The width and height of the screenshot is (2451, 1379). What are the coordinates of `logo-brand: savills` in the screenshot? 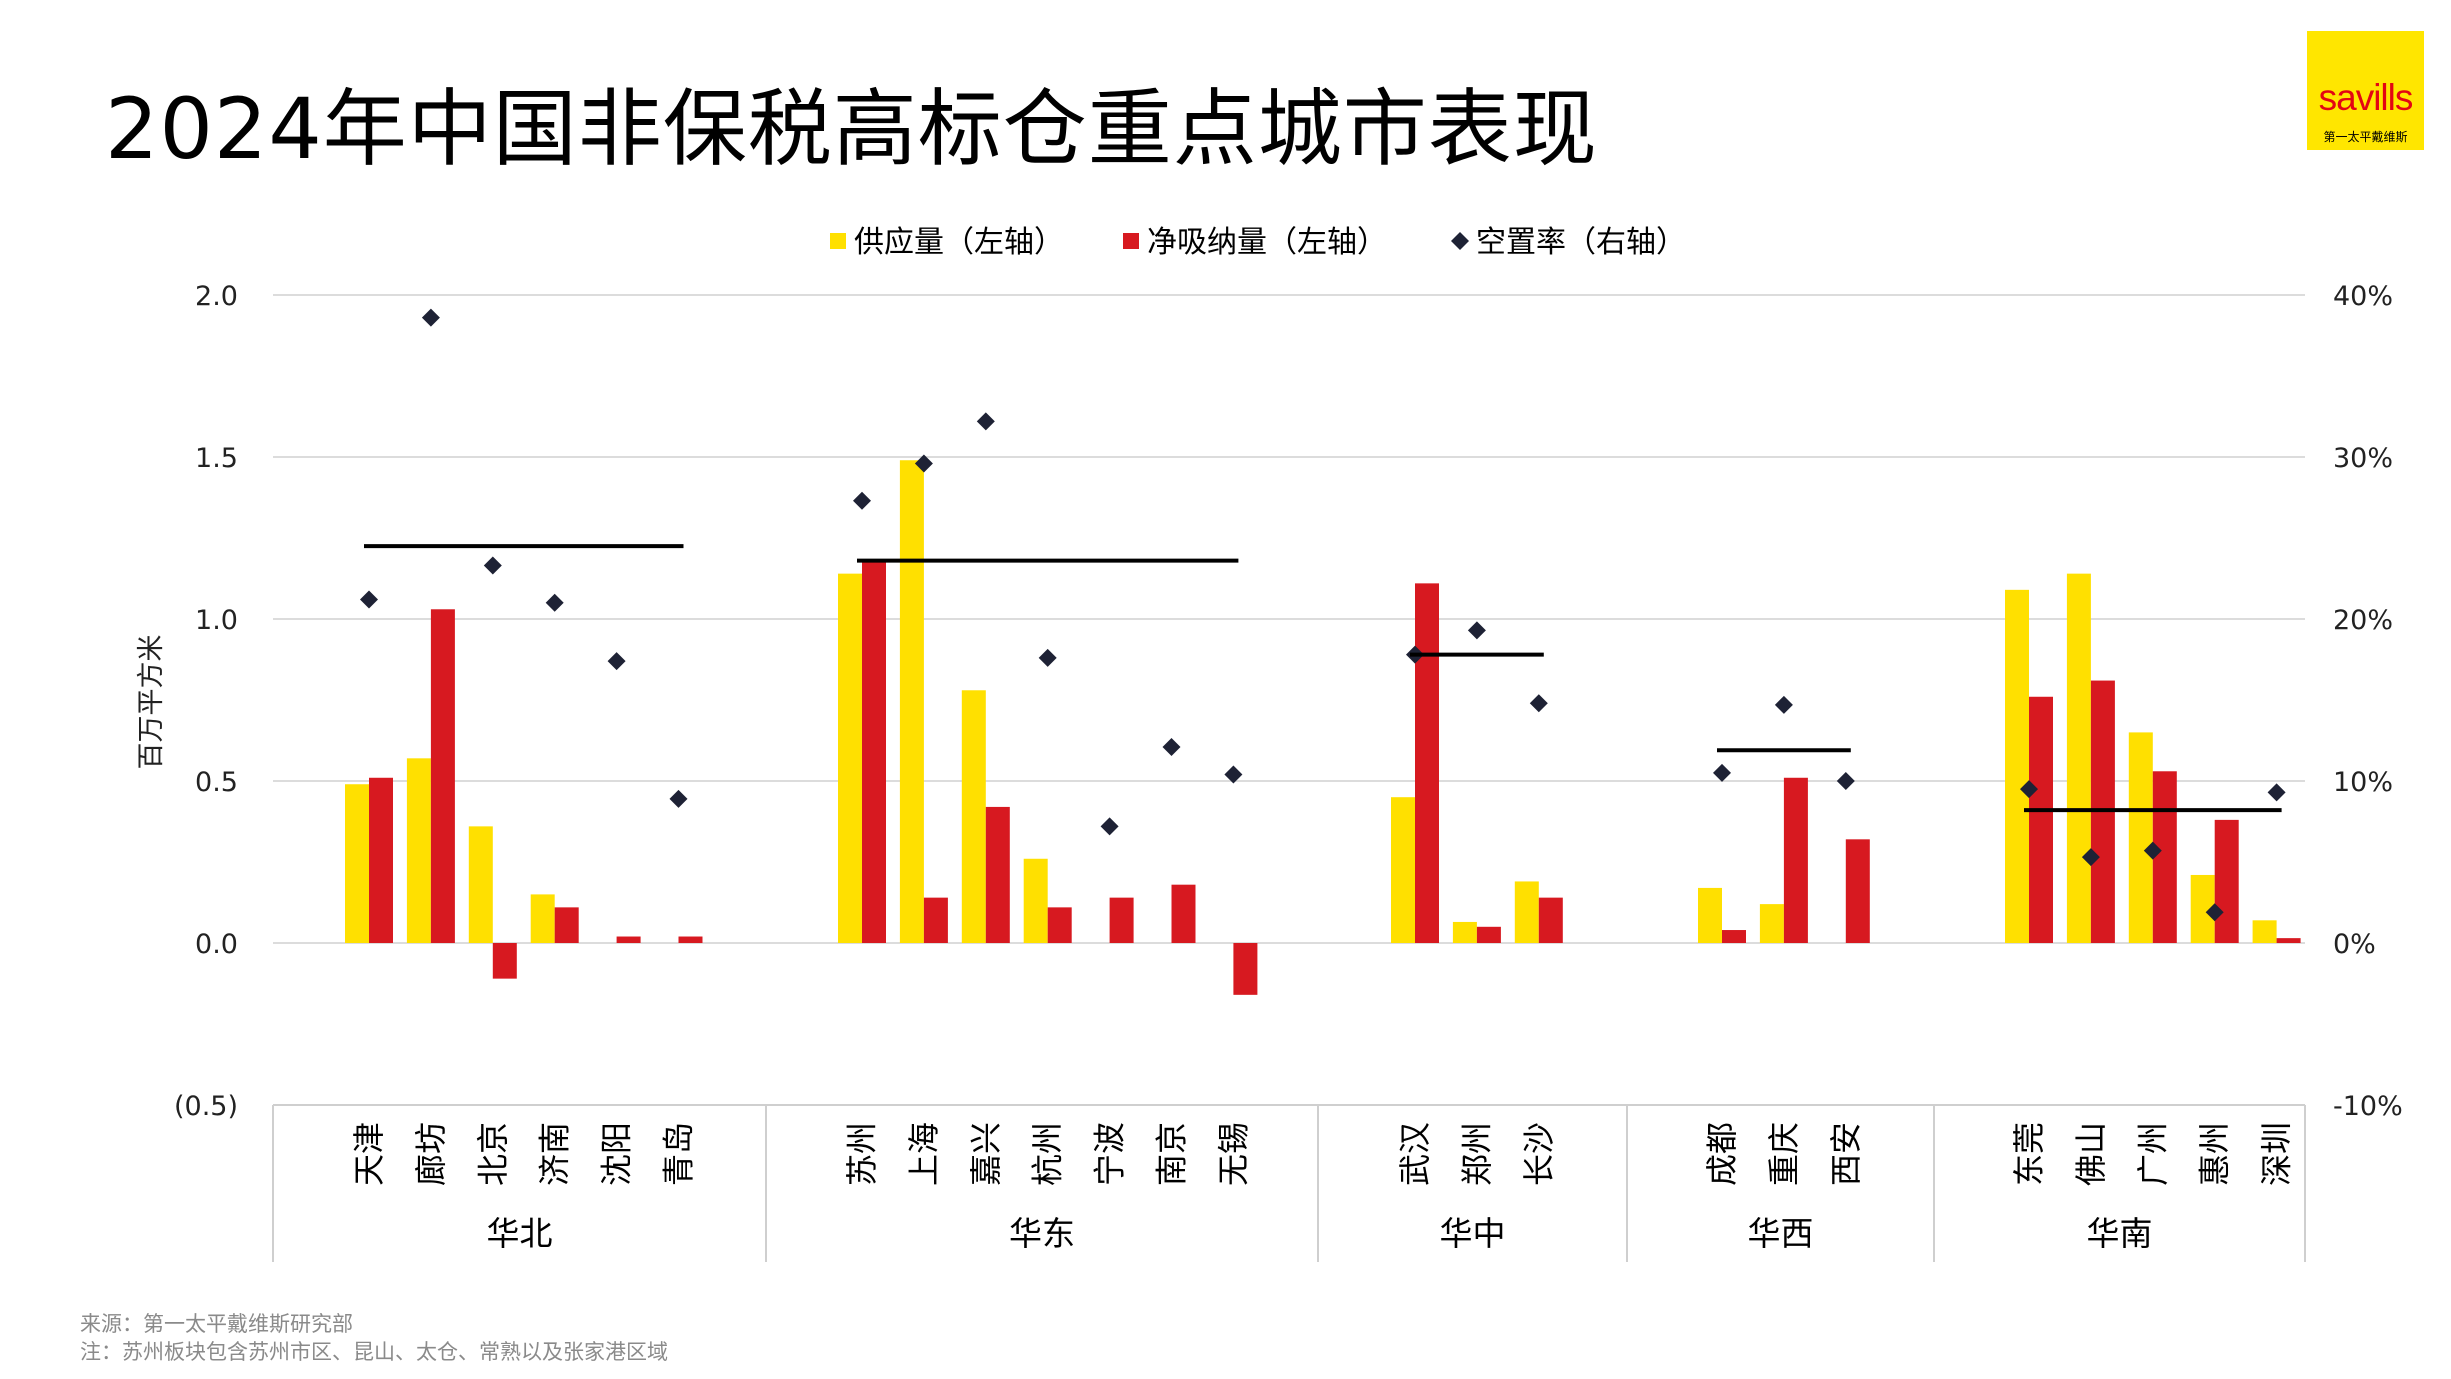 It's located at (2366, 97).